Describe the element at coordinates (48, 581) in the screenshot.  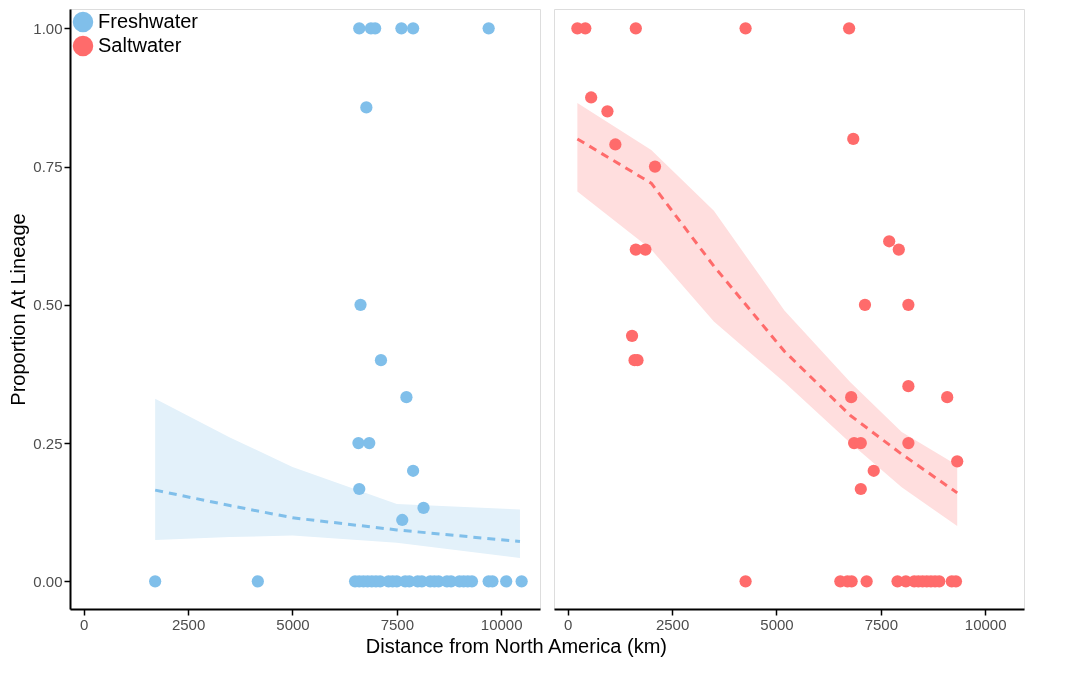
I see `y-tick-label: 0.00` at that location.